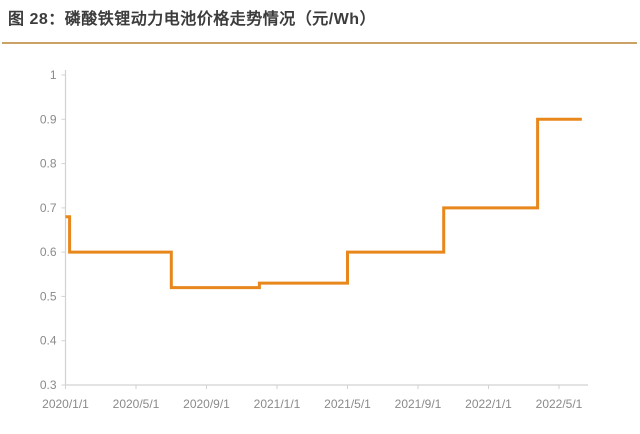 The image size is (640, 434). Describe the element at coordinates (347, 404) in the screenshot. I see `x-tick-label: 2021/5/1` at that location.